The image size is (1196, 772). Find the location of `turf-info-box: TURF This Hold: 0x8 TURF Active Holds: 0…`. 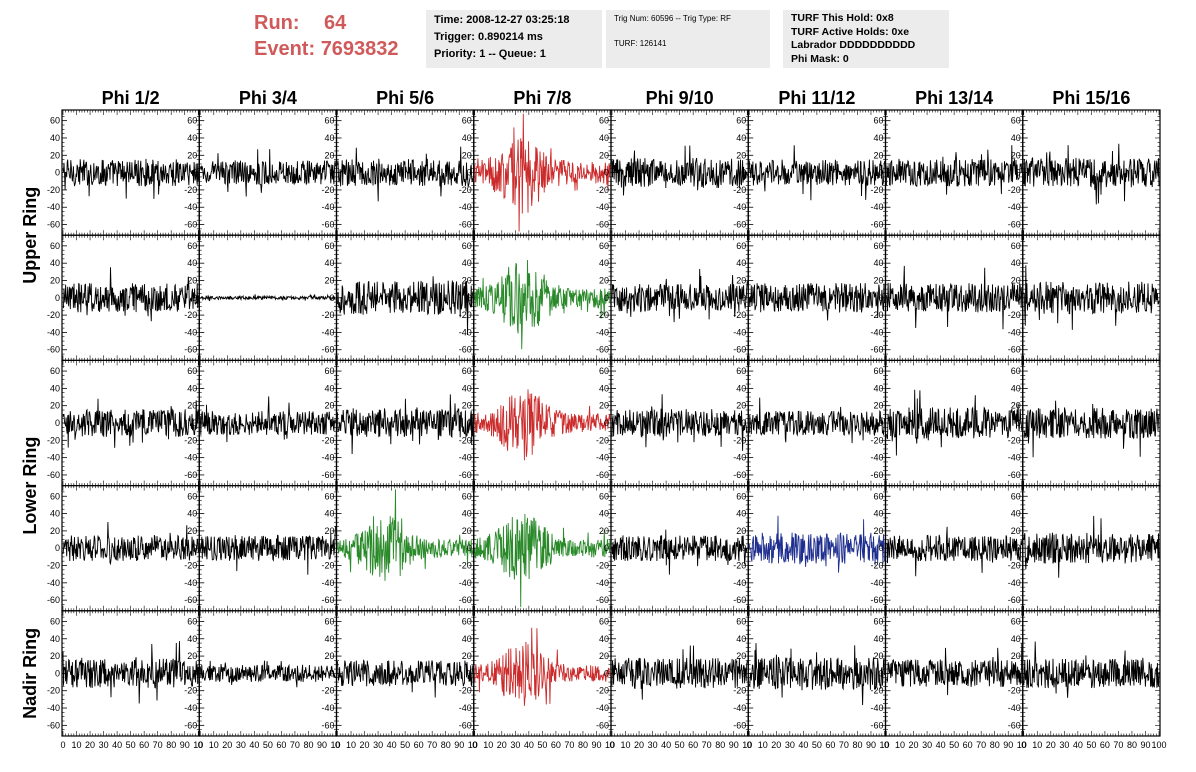

turf-info-box: TURF This Hold: 0x8 TURF Active Holds: 0… is located at coordinates (866, 39).